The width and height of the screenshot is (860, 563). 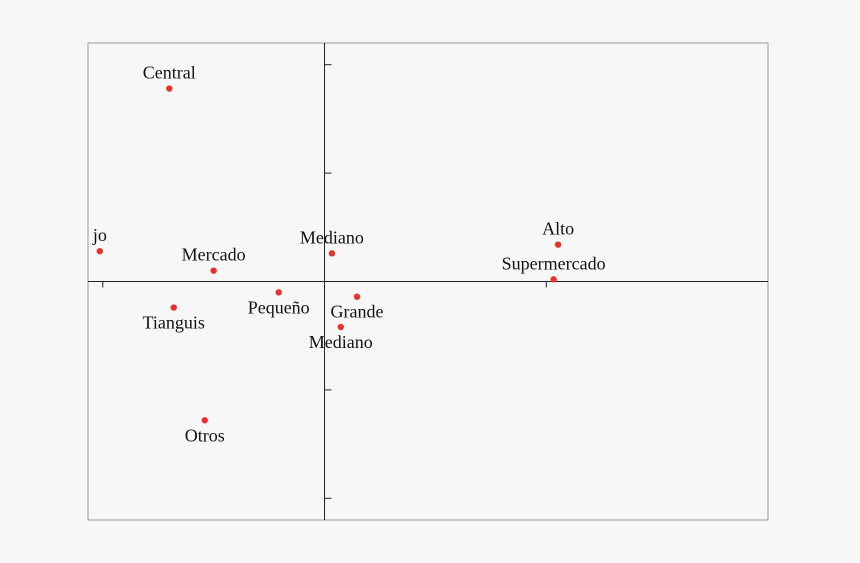 I want to click on data-point-label: Alto, so click(x=558, y=229).